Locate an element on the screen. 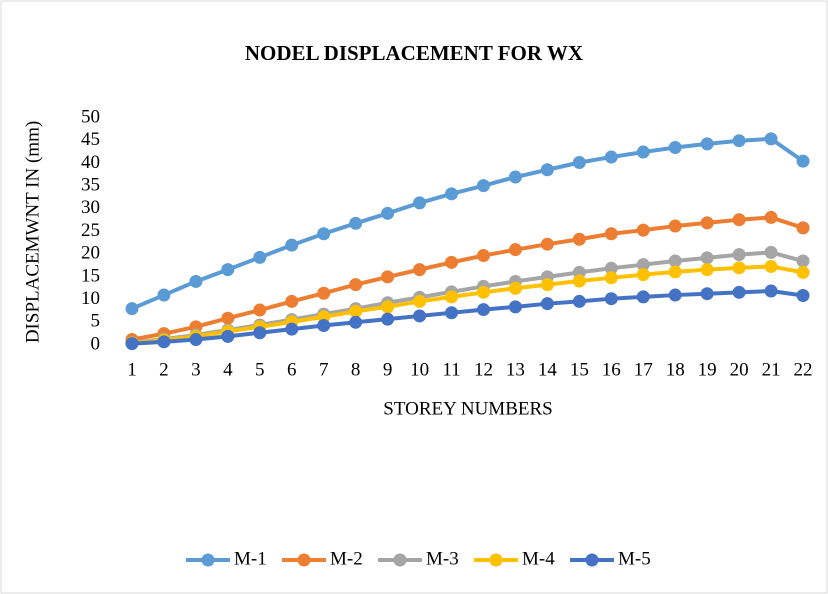 This screenshot has height=594, width=828. y-tick-label: 20 is located at coordinates (90, 253).